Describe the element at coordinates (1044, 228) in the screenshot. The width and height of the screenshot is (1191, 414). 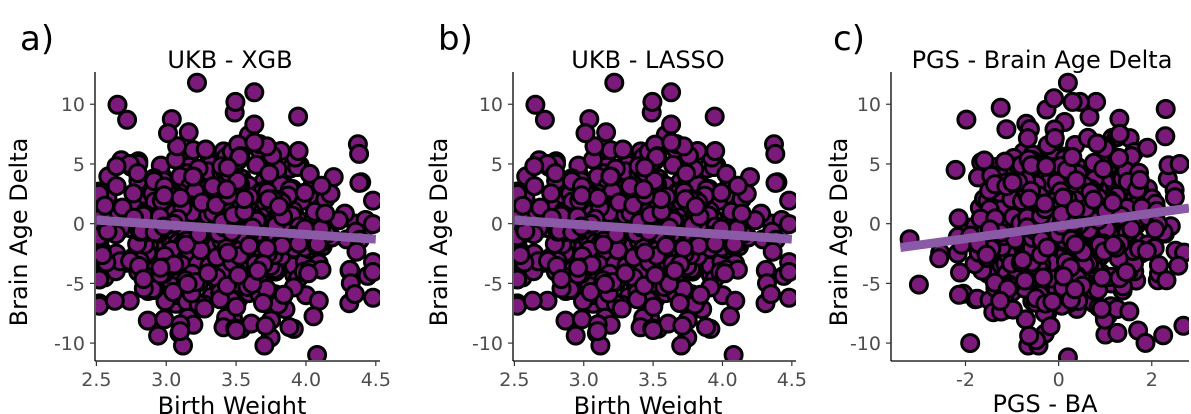
I see `regression-line` at that location.